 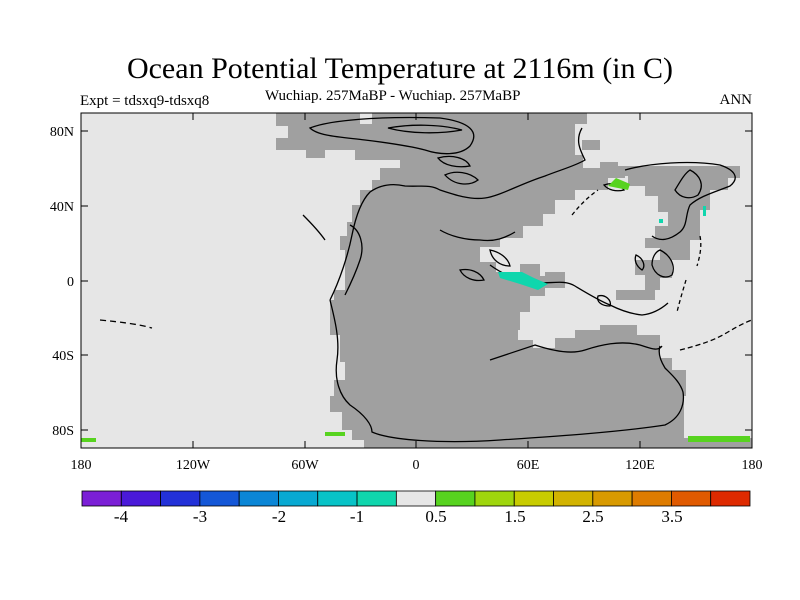 What do you see at coordinates (398, 516) in the screenshot?
I see `colorbar-labels: -4 -3 -2 -1 0.5 1.5 2.5 3.5` at bounding box center [398, 516].